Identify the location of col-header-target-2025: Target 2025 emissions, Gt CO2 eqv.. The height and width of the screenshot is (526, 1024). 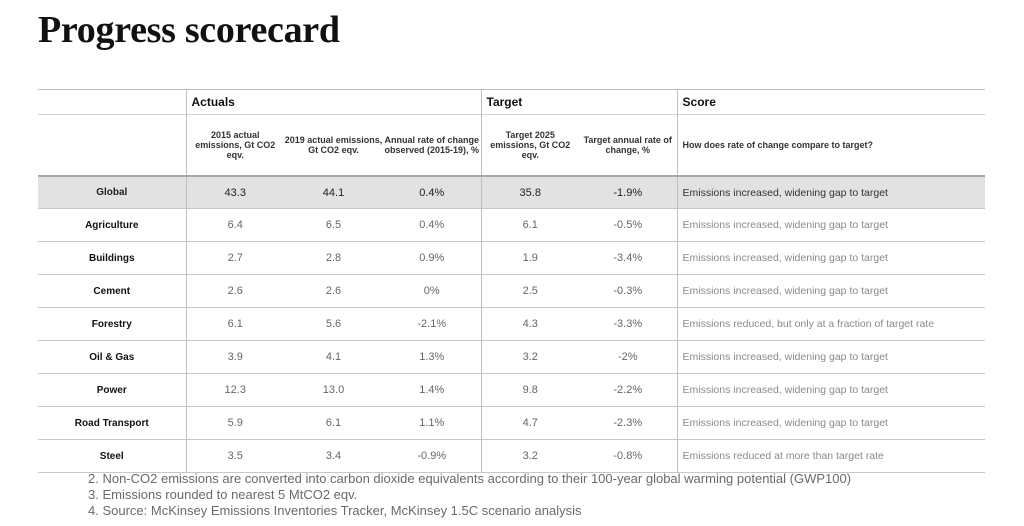
(529, 145).